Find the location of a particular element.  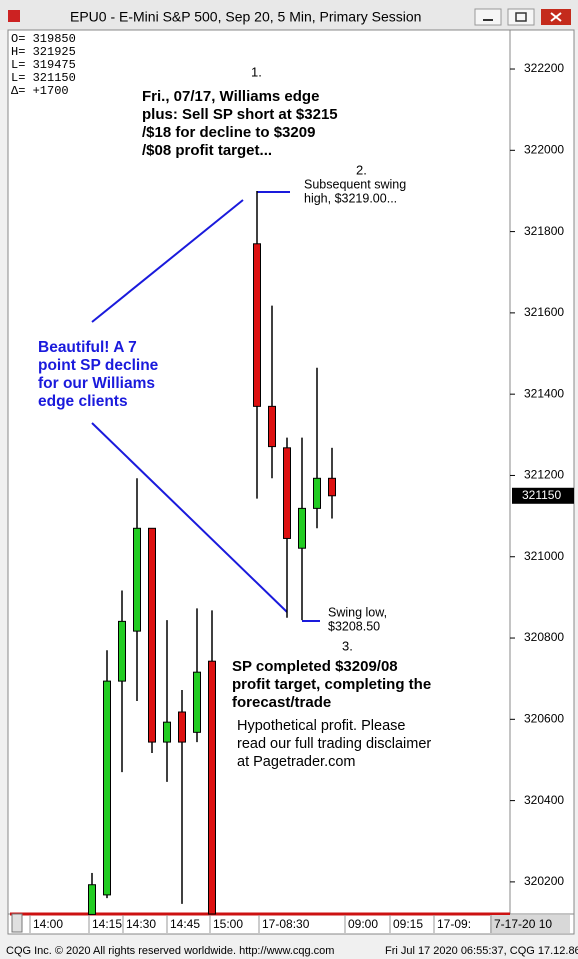

x-tick-label: 09:00 is located at coordinates (363, 924).